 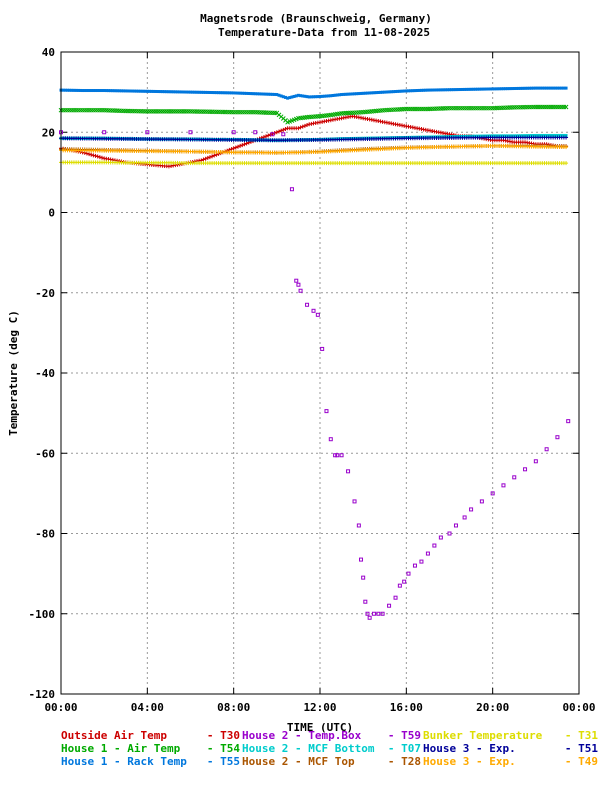 I want to click on y-axis-label: Temperature (deg C), so click(x=13, y=373).